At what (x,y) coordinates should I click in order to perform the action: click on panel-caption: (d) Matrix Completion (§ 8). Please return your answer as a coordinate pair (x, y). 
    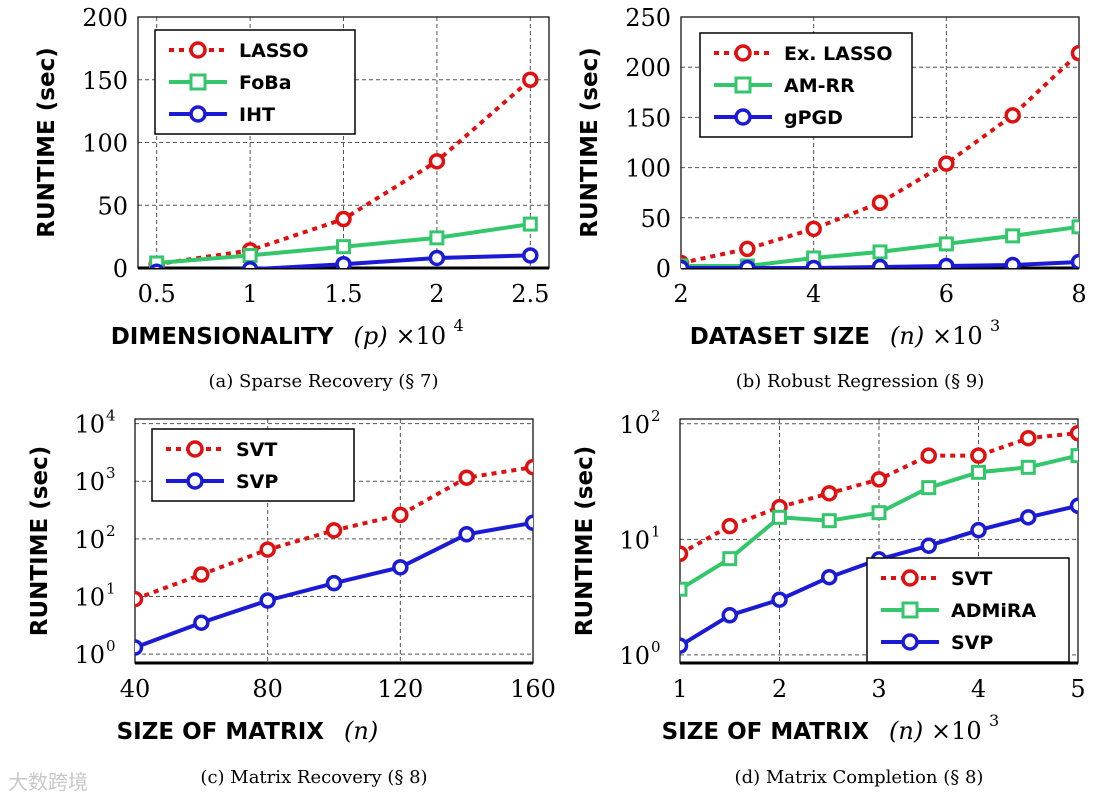
    Looking at the image, I should click on (859, 777).